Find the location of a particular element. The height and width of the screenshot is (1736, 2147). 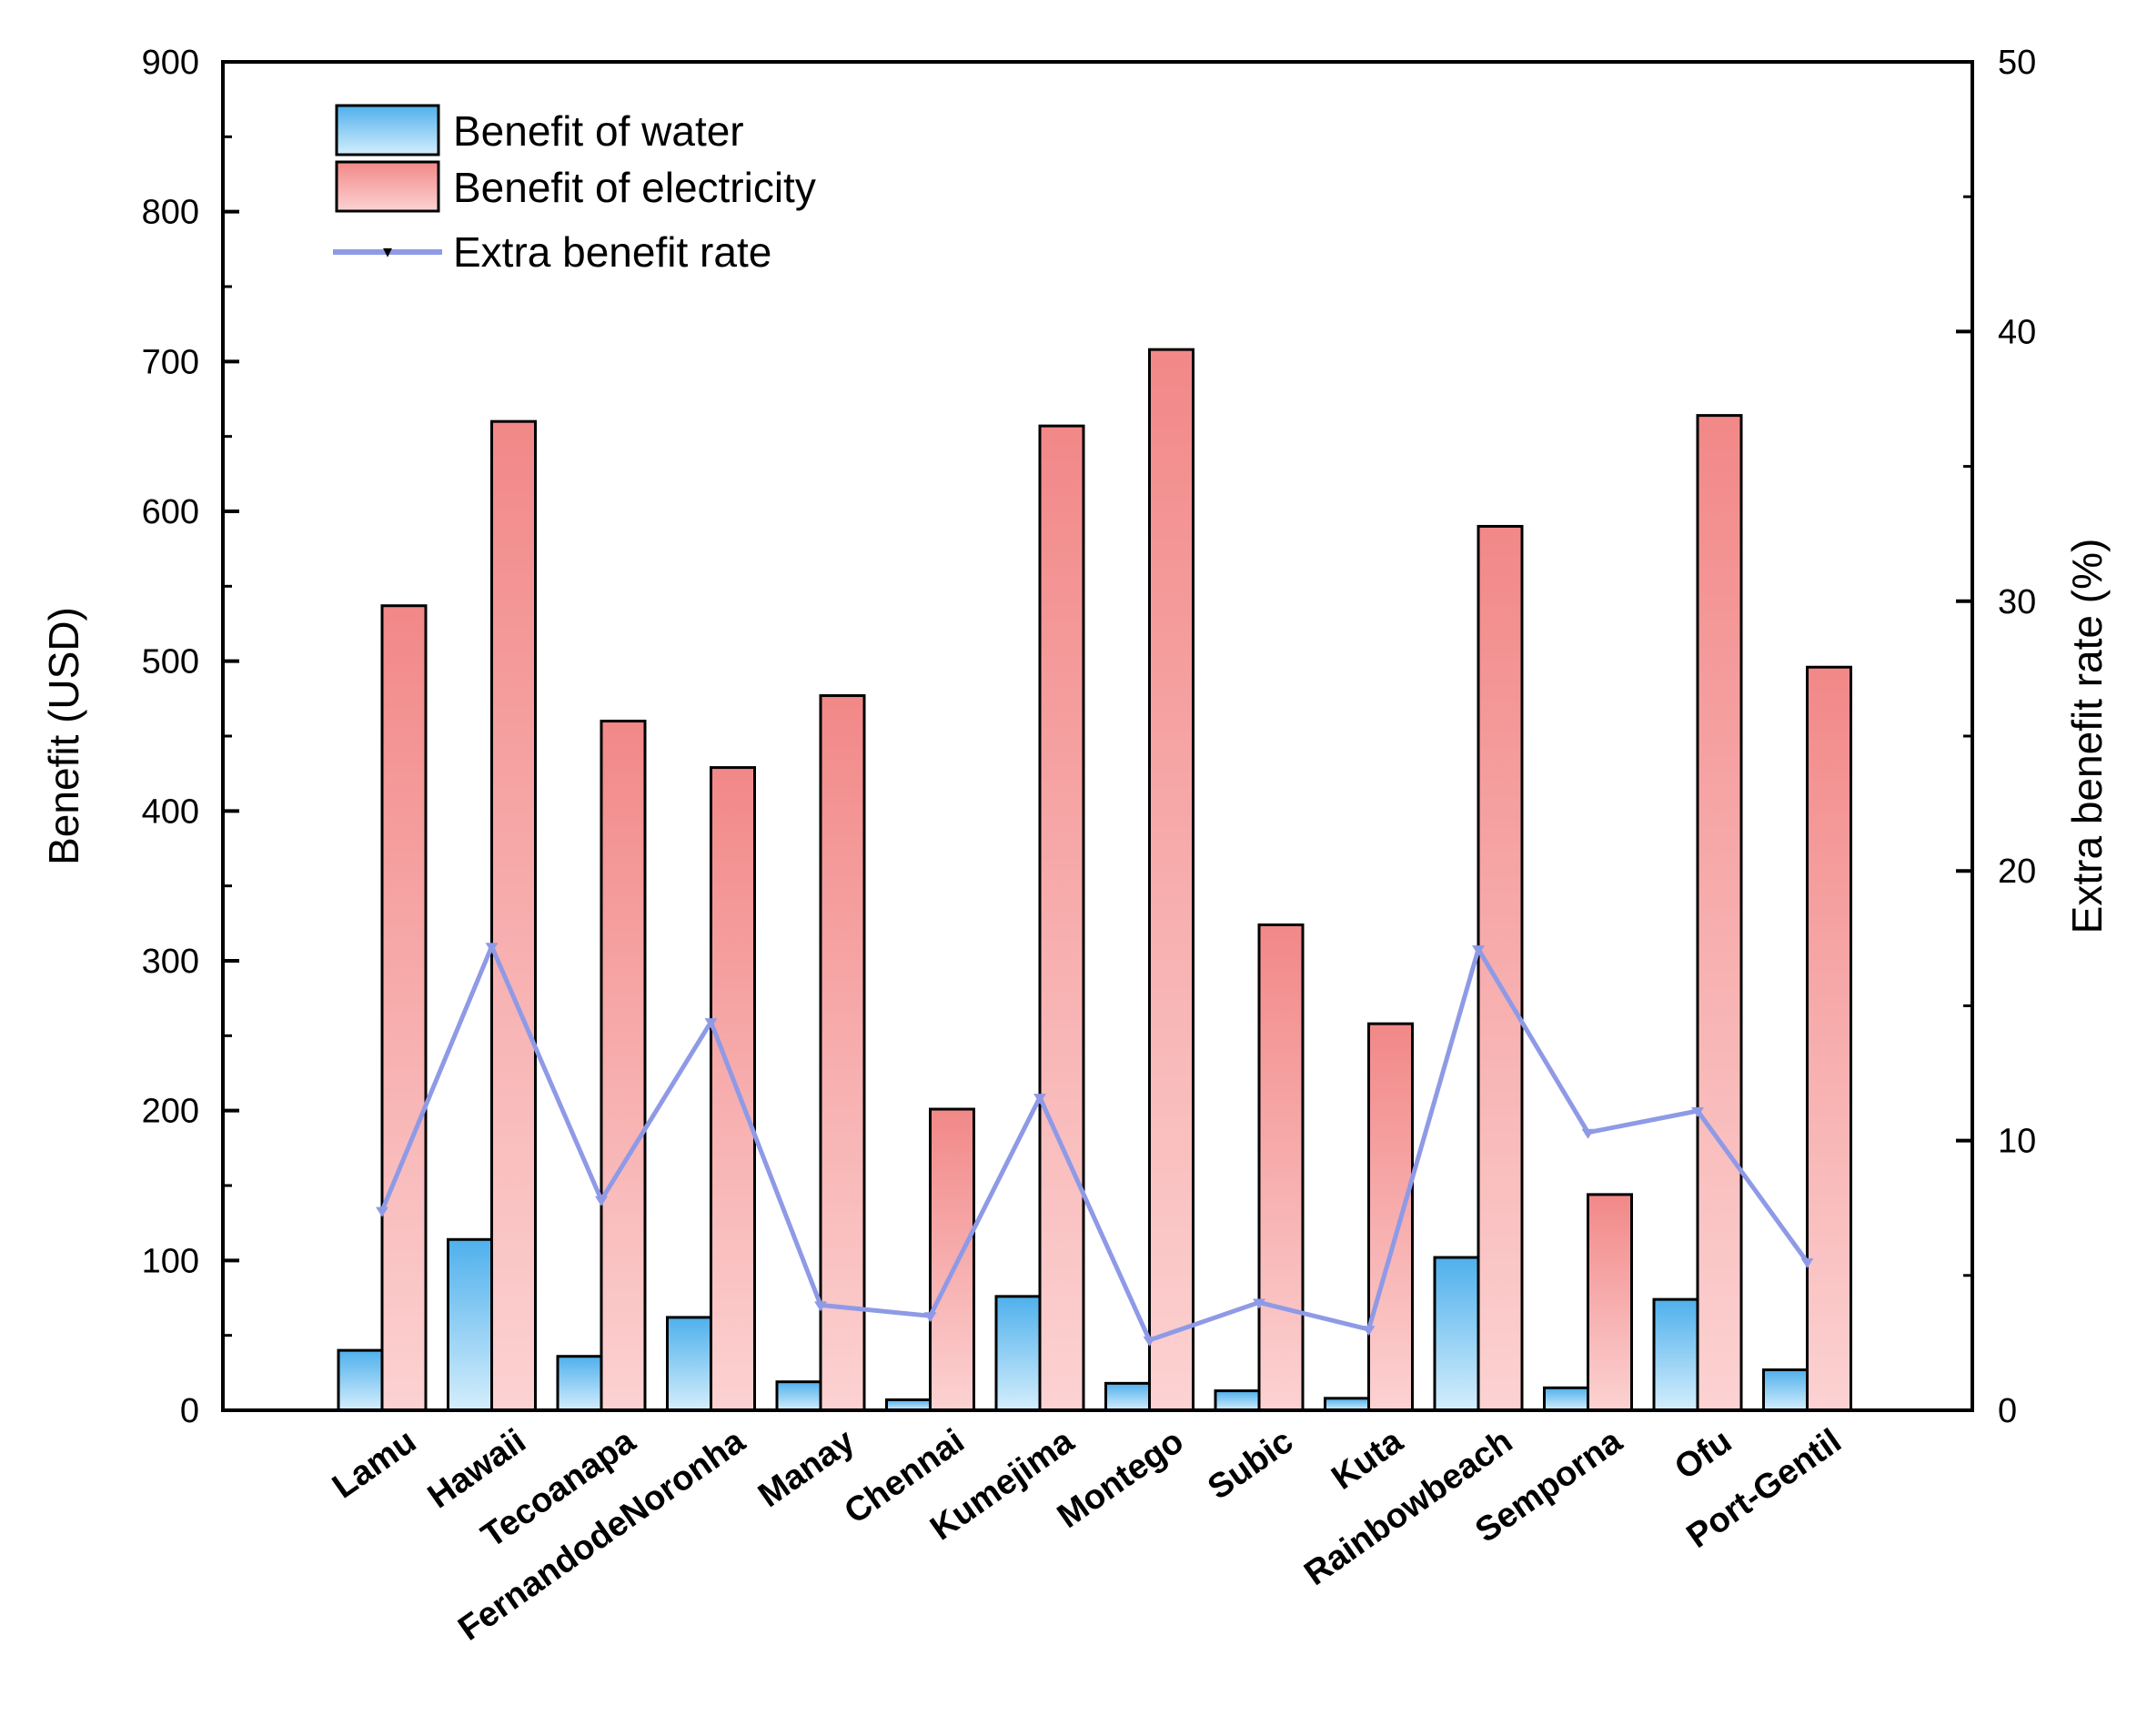

rate-point-Ofu is located at coordinates (1697, 1111).